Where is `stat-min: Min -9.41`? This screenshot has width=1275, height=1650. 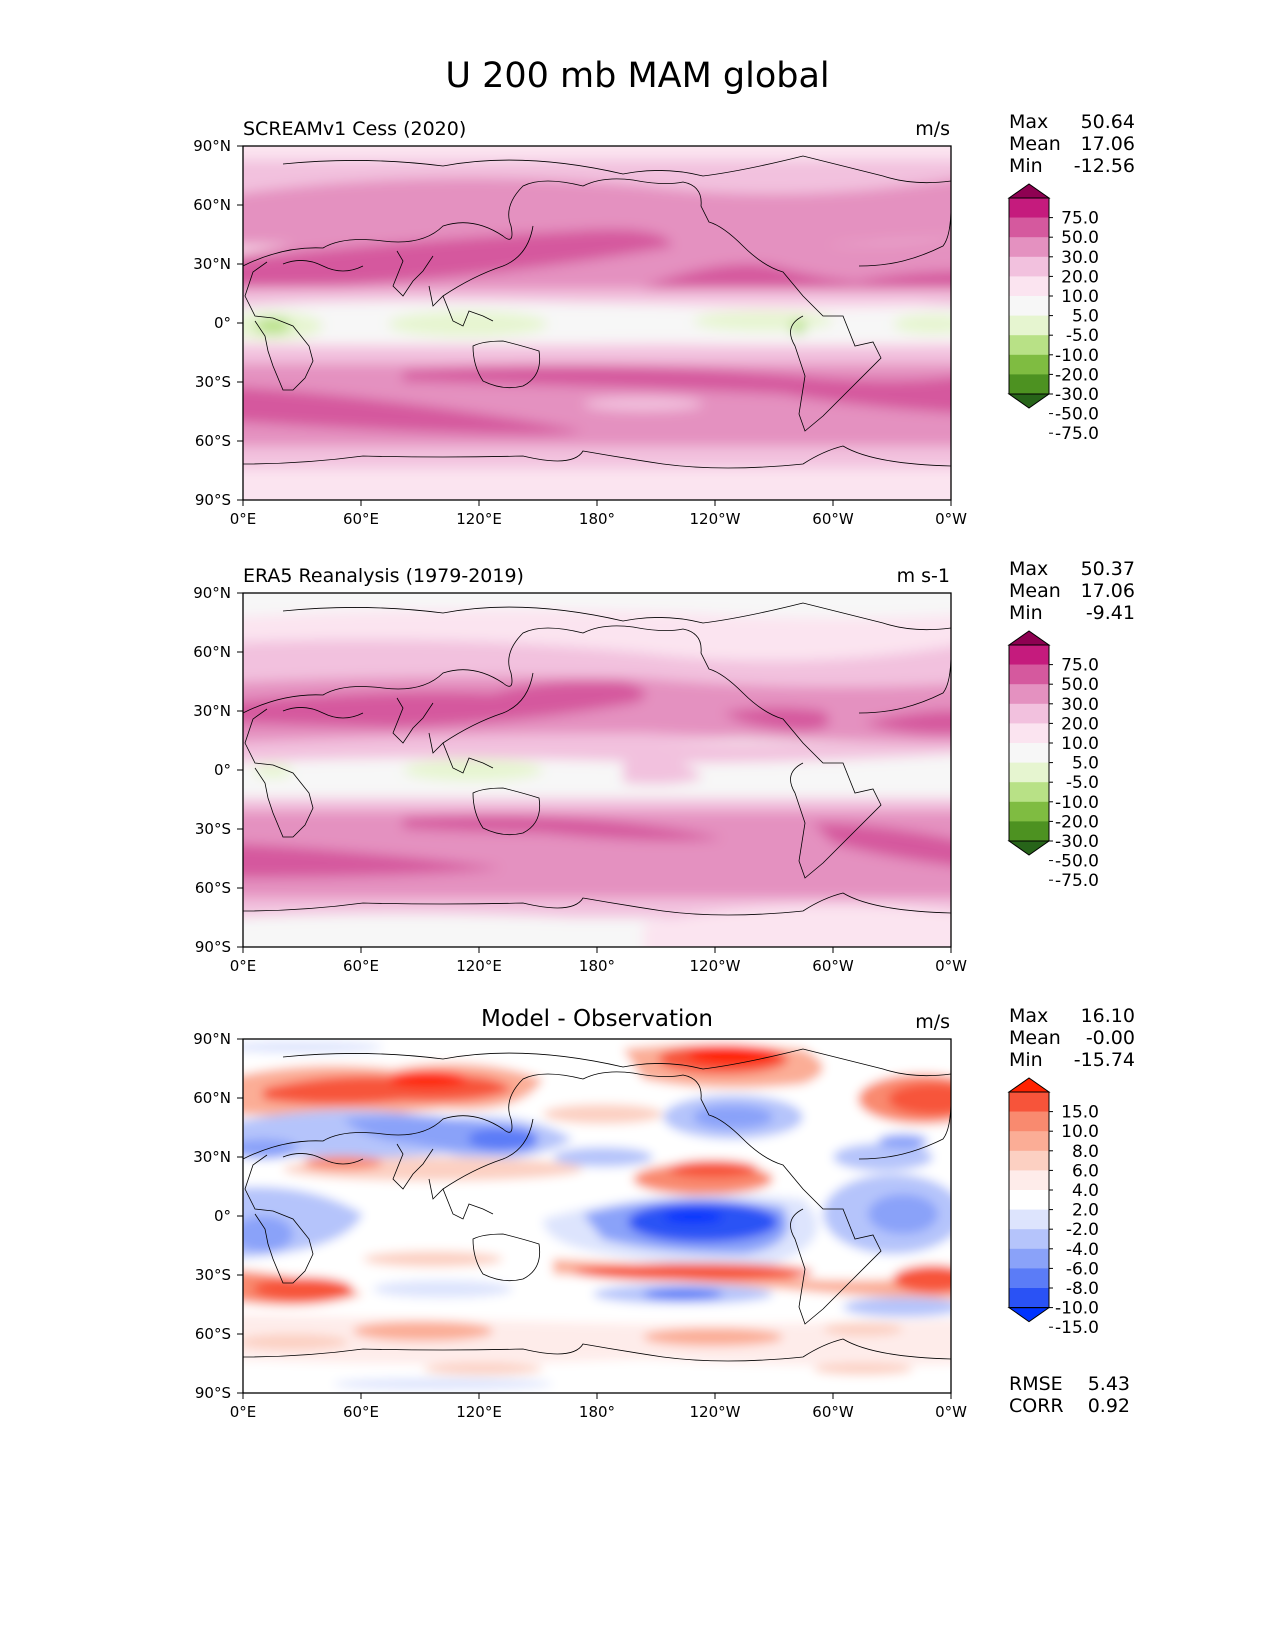 stat-min: Min -9.41 is located at coordinates (1072, 613).